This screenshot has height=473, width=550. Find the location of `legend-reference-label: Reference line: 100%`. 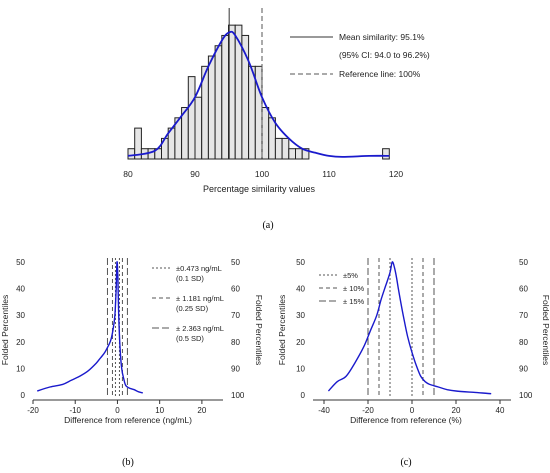

legend-reference-label: Reference line: 100% is located at coordinates (380, 74).